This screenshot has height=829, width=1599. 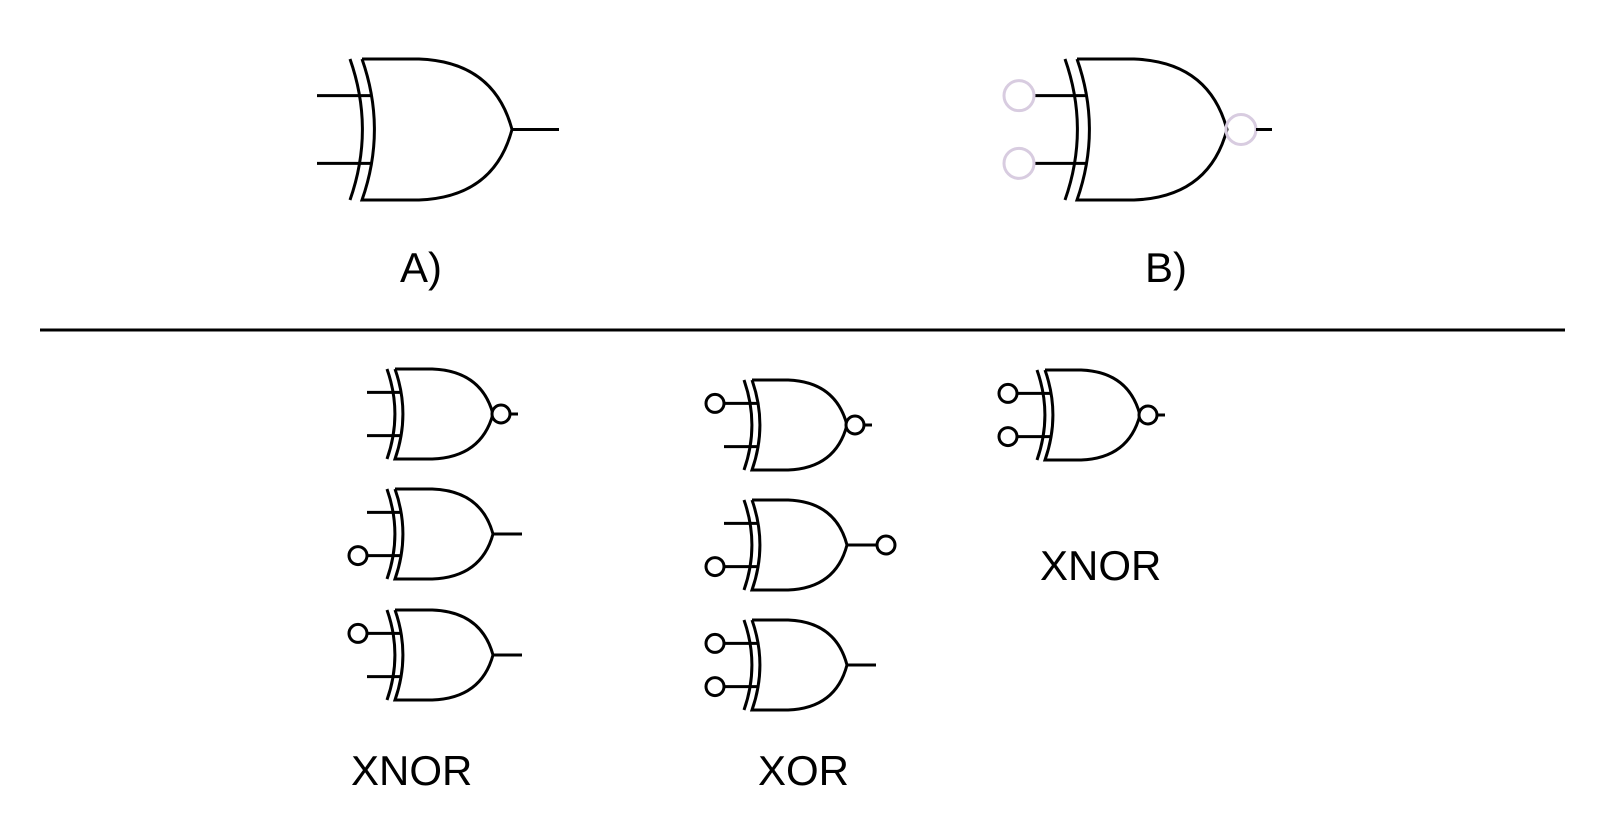 What do you see at coordinates (1101, 565) in the screenshot?
I see `column-3-label: XNOR` at bounding box center [1101, 565].